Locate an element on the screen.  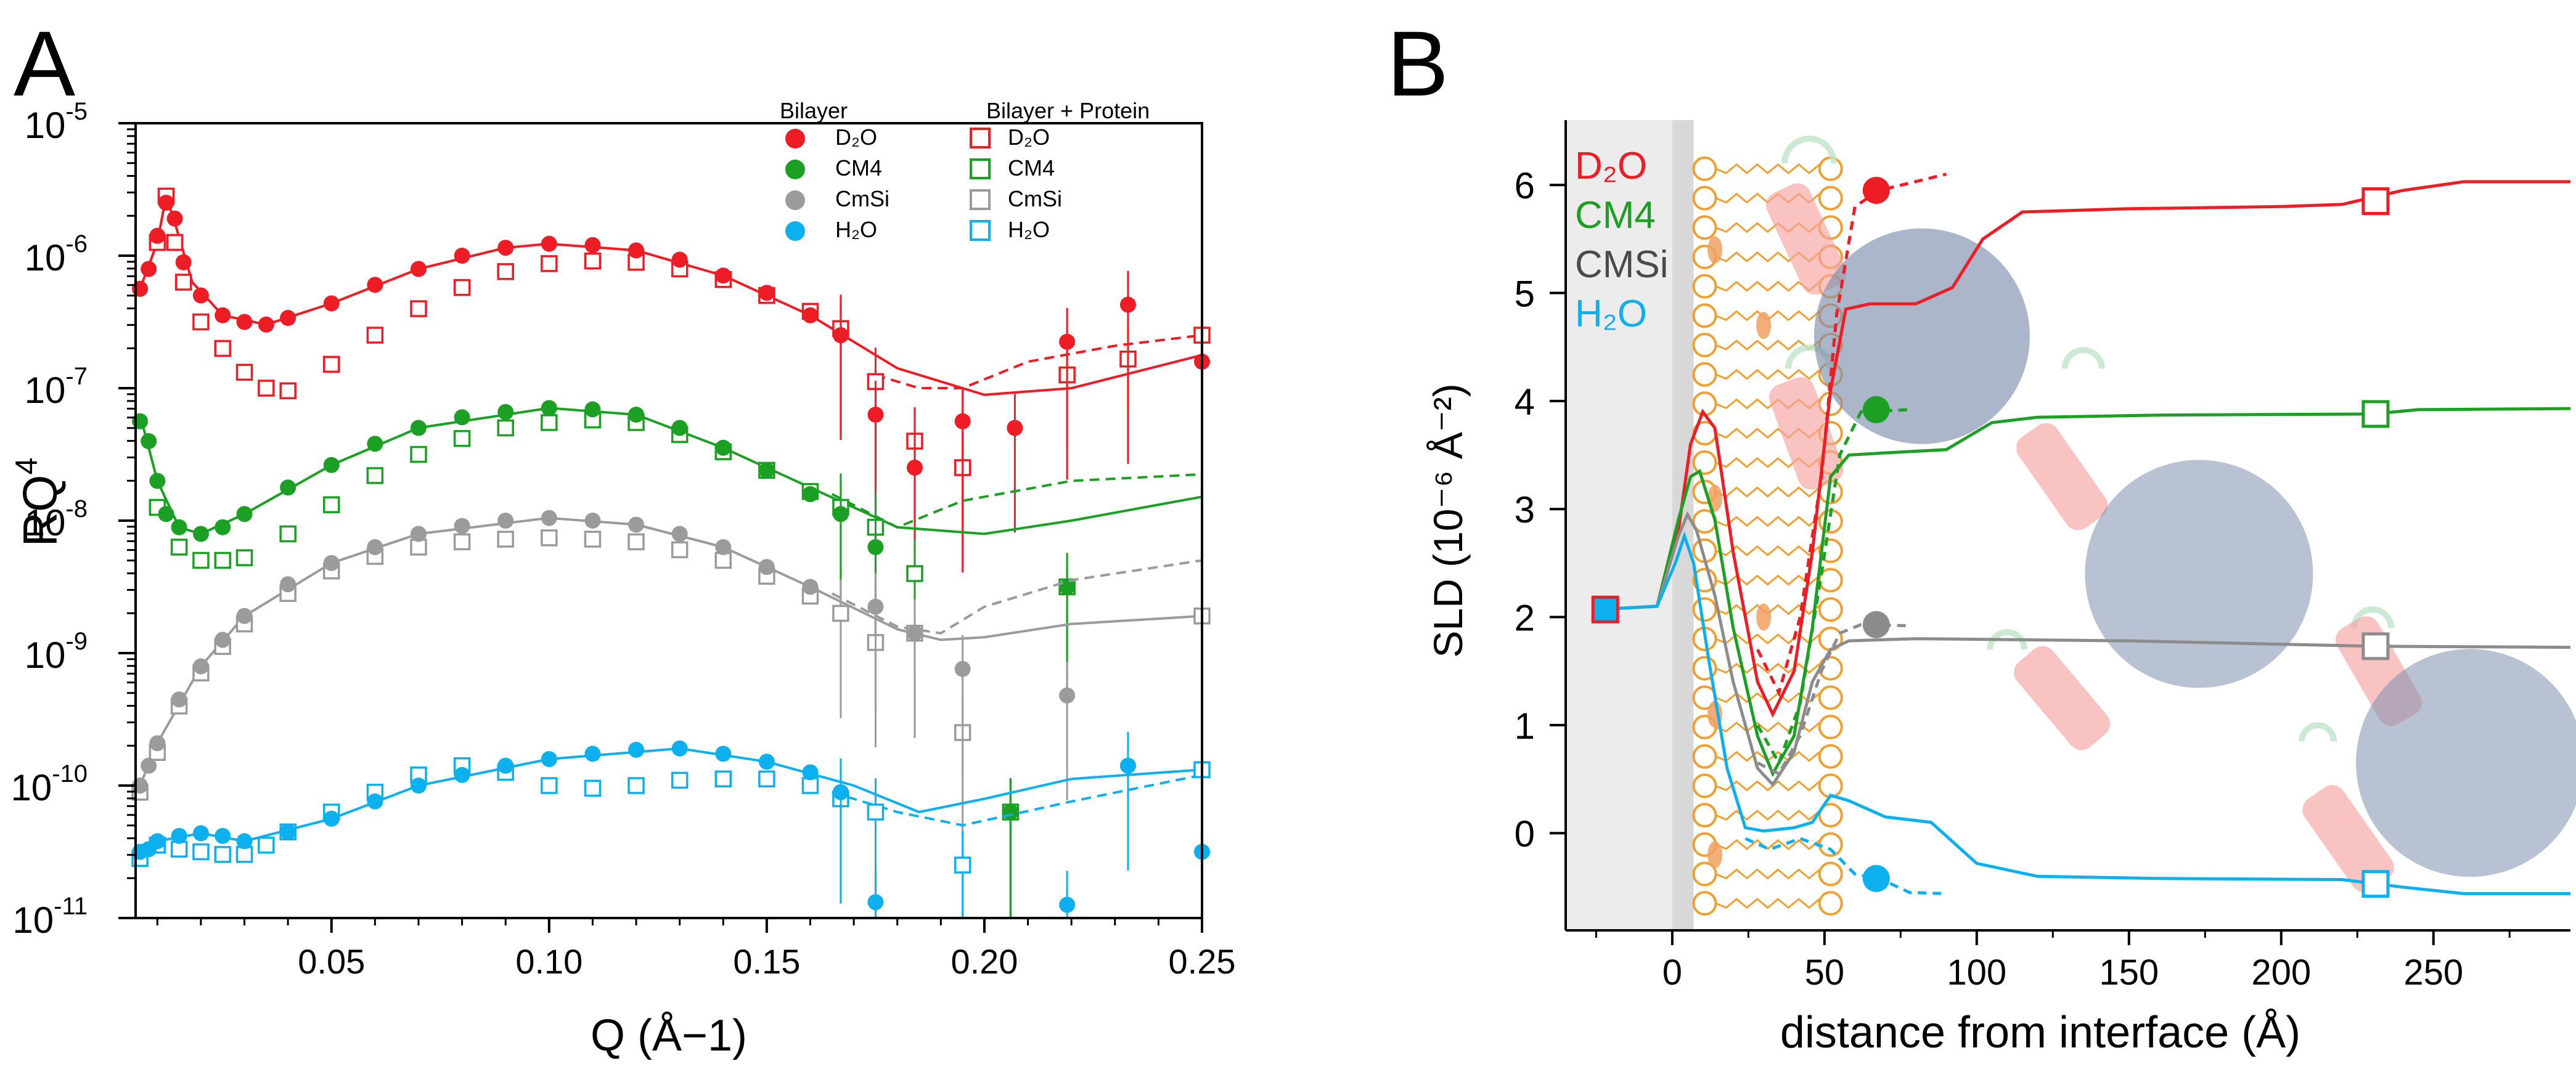
cholesterol is located at coordinates (1715, 250).